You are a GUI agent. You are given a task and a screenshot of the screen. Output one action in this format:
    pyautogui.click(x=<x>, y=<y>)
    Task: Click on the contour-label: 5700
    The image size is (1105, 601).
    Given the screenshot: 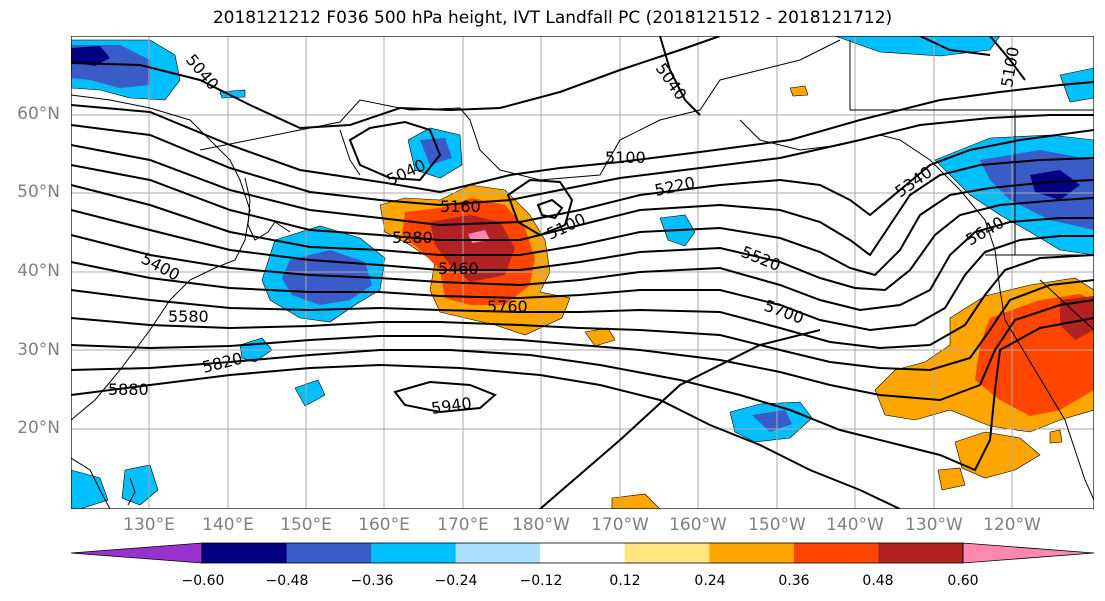 What is the action you would take?
    pyautogui.click(x=784, y=312)
    